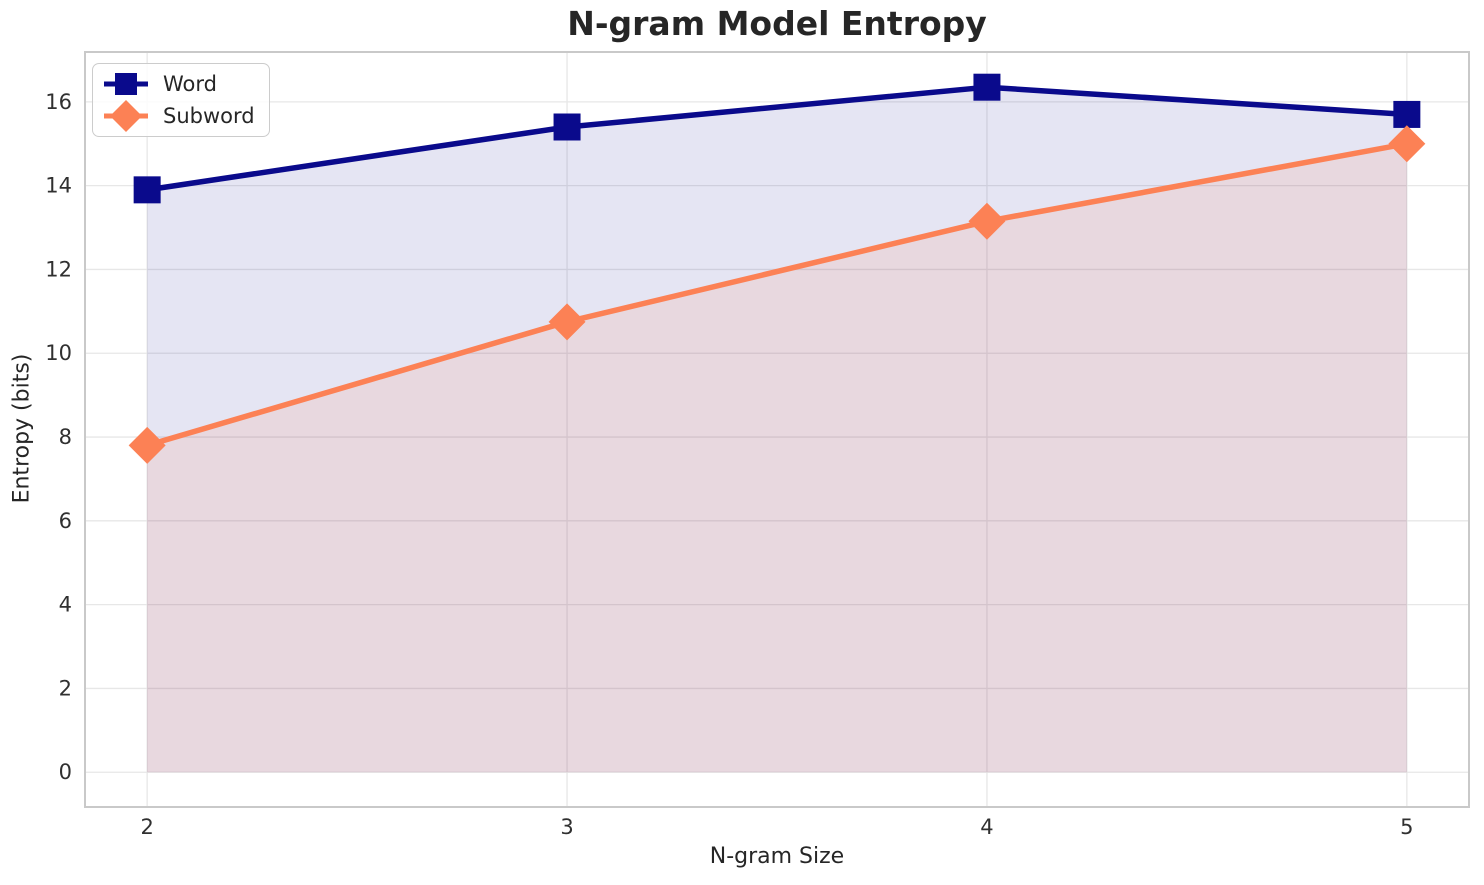  What do you see at coordinates (65, 688) in the screenshot?
I see `y-tick-label: 2` at bounding box center [65, 688].